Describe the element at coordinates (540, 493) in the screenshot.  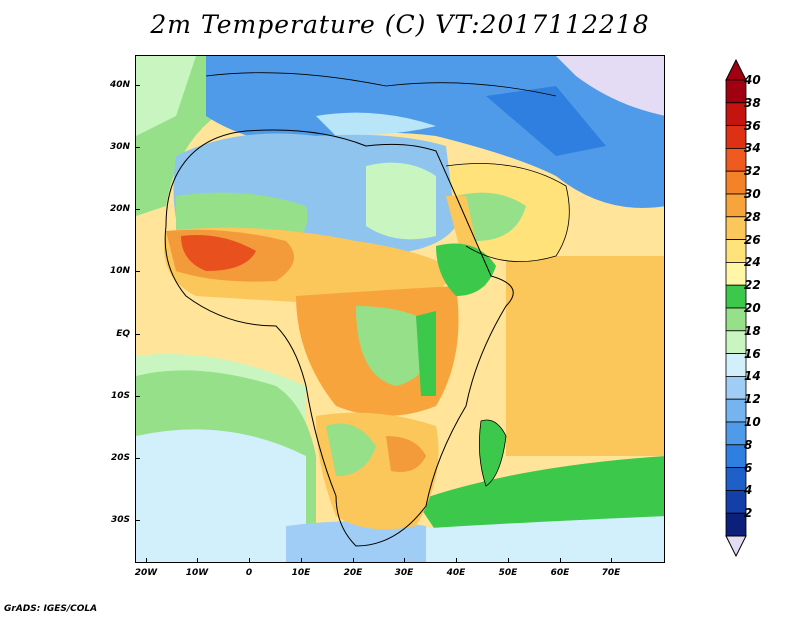
I see `southern-ocean-band` at that location.